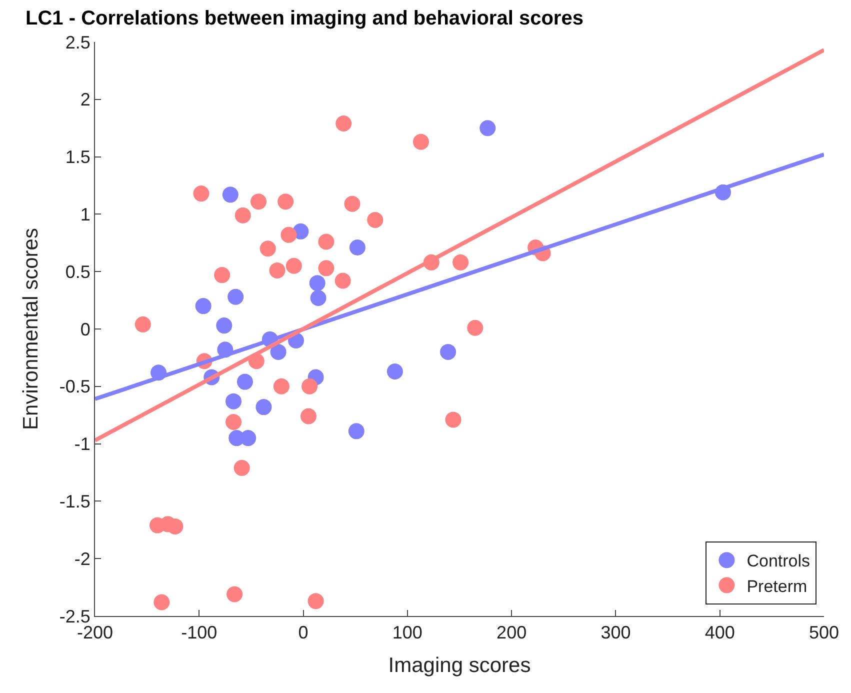 The height and width of the screenshot is (693, 851). Describe the element at coordinates (511, 632) in the screenshot. I see `x-tick-label: 200` at that location.